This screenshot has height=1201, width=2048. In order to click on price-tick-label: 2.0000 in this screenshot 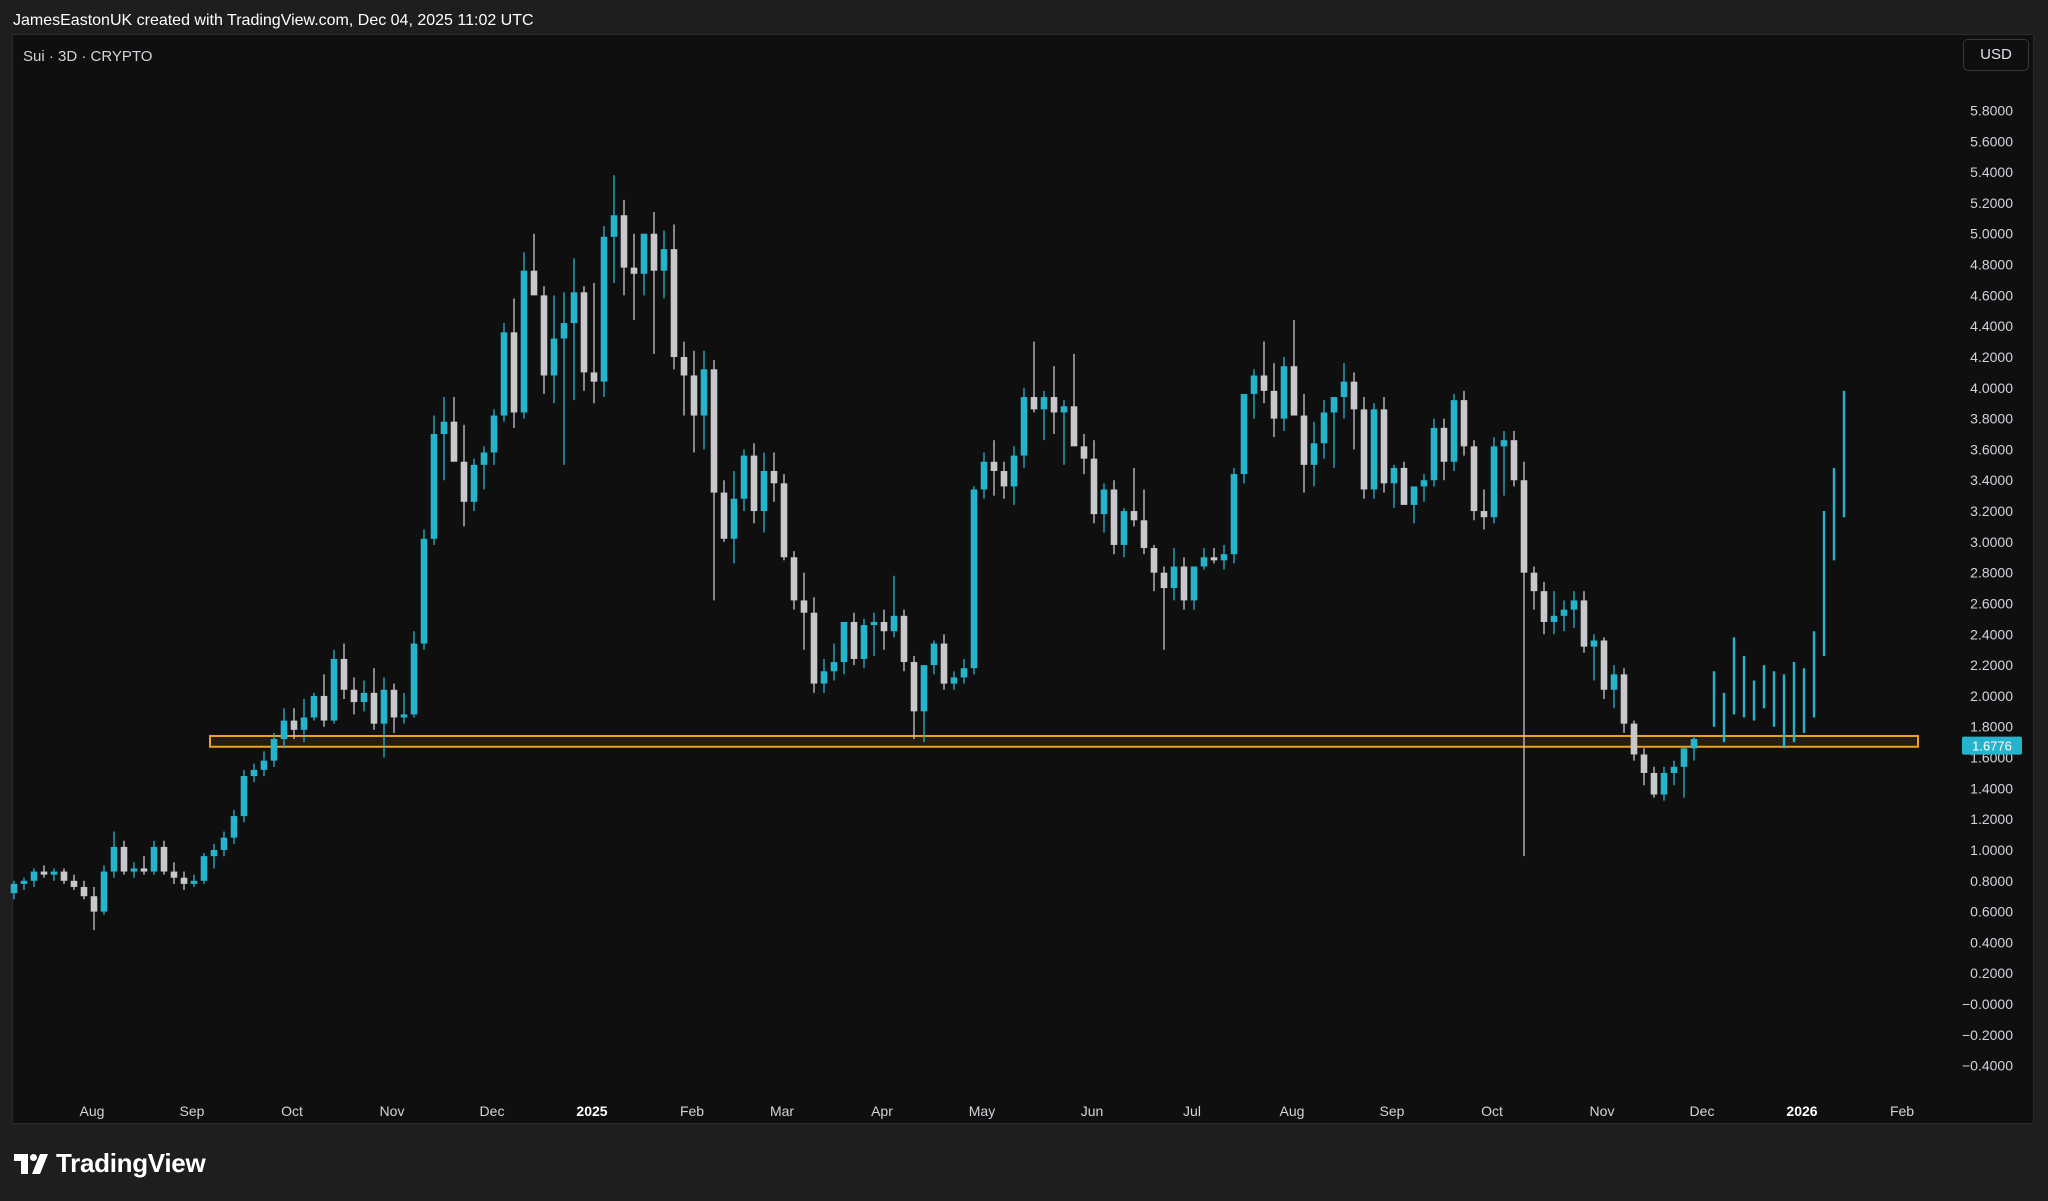, I will do `click(1991, 696)`.